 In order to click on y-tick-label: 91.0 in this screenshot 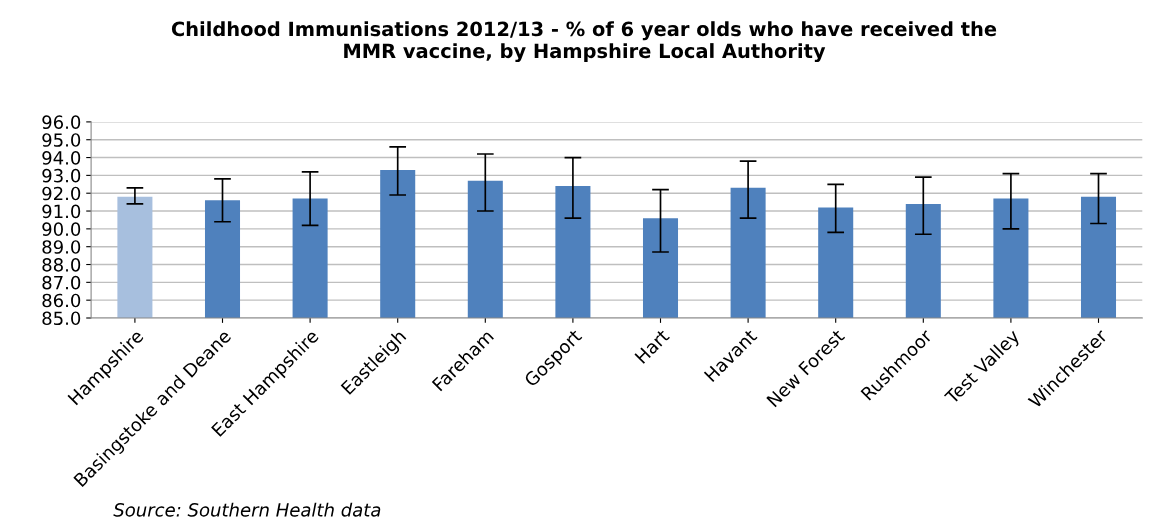, I will do `click(61, 211)`.